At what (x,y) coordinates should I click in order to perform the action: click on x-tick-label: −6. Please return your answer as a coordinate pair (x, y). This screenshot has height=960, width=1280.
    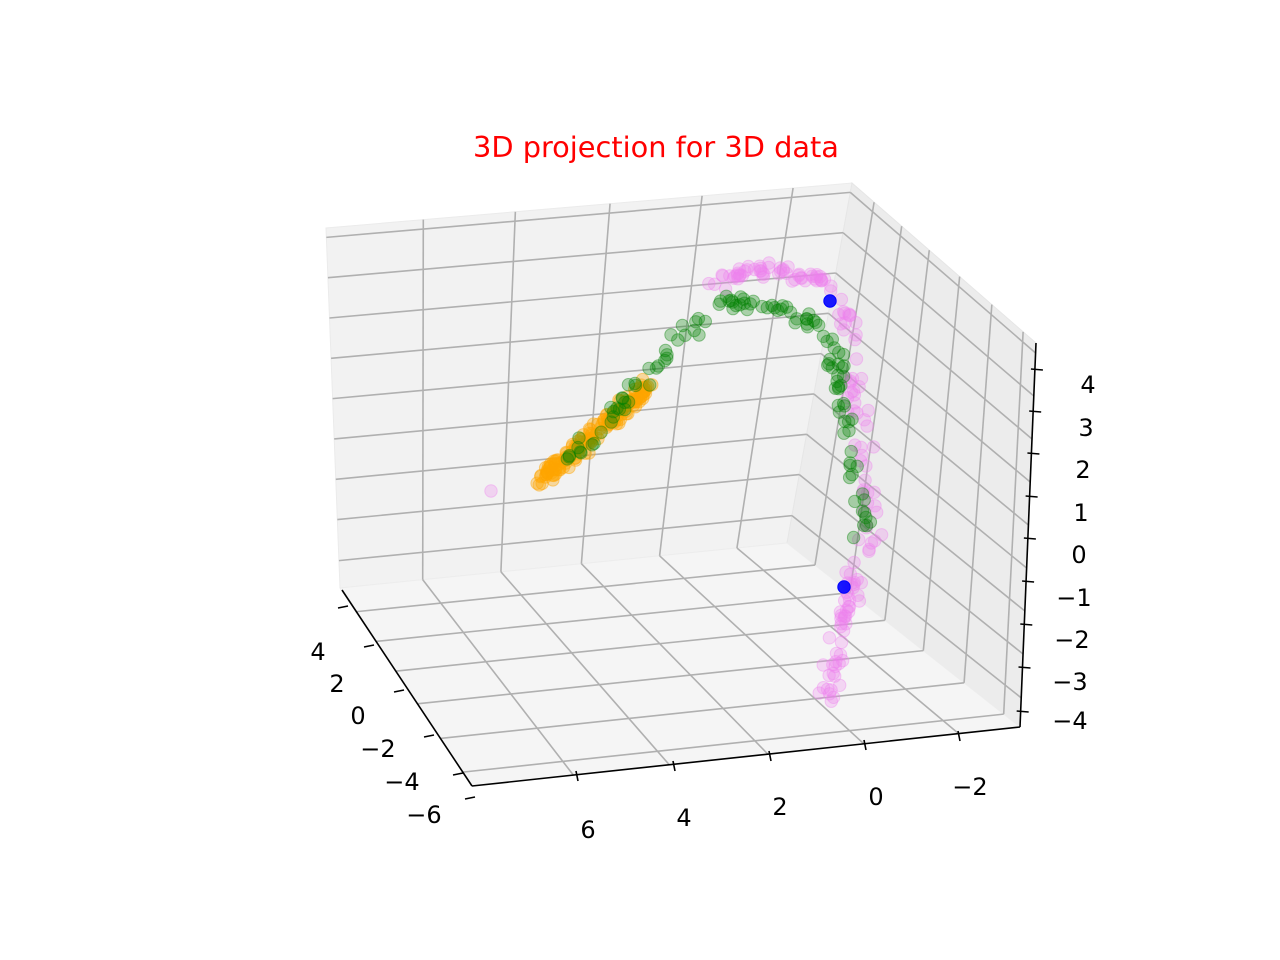
    Looking at the image, I should click on (423, 815).